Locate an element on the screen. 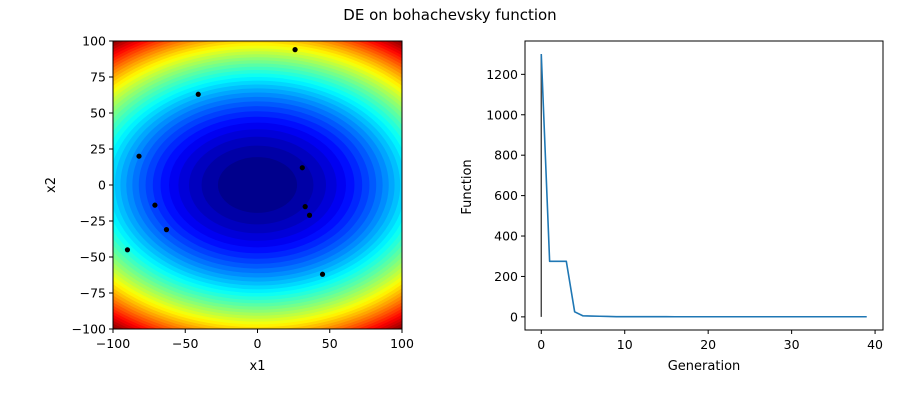 The image size is (900, 400). y-tick-label: −75 is located at coordinates (93, 293).